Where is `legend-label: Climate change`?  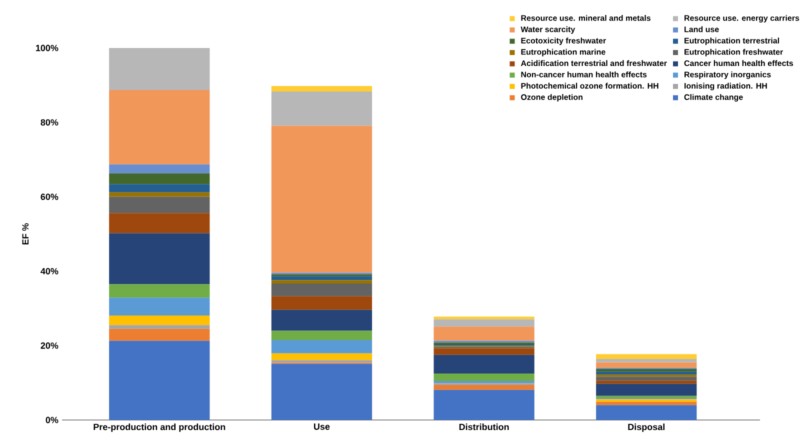 legend-label: Climate change is located at coordinates (713, 98).